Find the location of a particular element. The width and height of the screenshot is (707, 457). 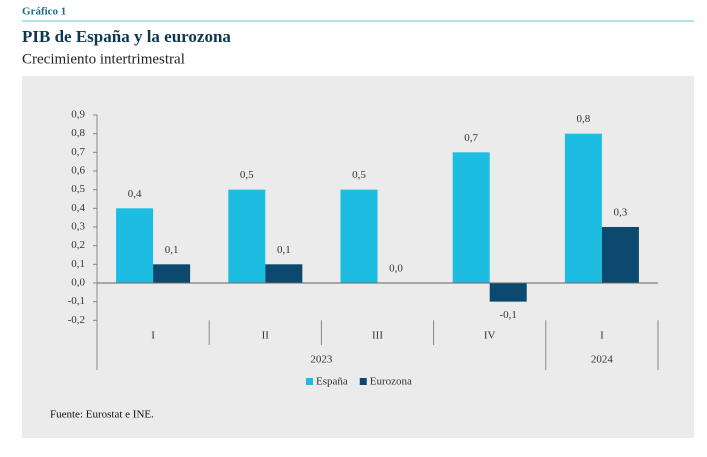

y-tick-label: 0,6 is located at coordinates (78, 171).